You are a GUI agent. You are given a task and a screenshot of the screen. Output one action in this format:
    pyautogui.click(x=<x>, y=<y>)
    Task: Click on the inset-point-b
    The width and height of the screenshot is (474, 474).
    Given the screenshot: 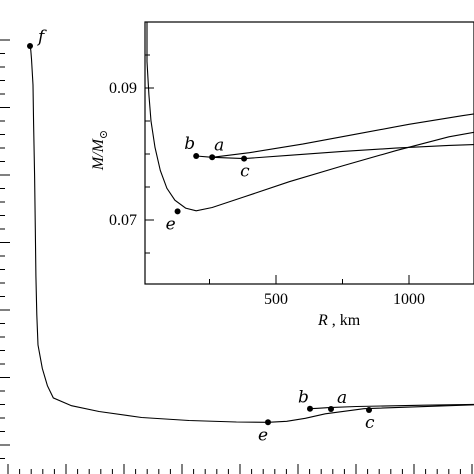 What is the action you would take?
    pyautogui.click(x=196, y=155)
    